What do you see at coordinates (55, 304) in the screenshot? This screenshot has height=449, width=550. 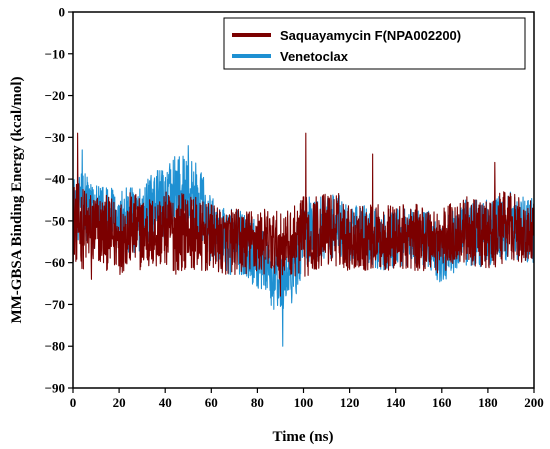 I see `y-tick-label: −70` at bounding box center [55, 304].